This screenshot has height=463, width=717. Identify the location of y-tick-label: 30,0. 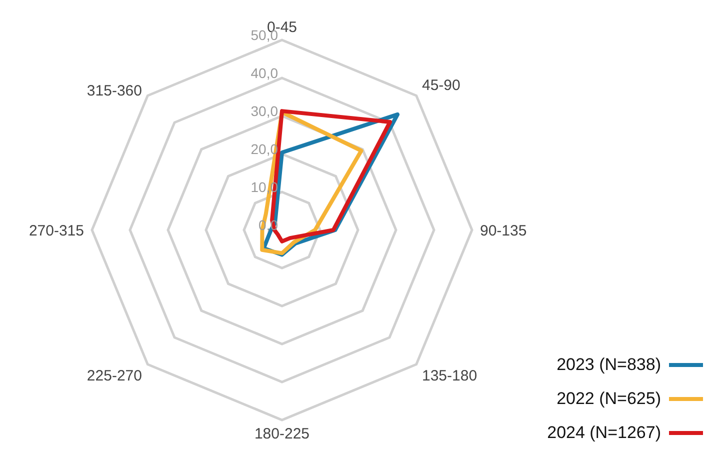
(264, 111).